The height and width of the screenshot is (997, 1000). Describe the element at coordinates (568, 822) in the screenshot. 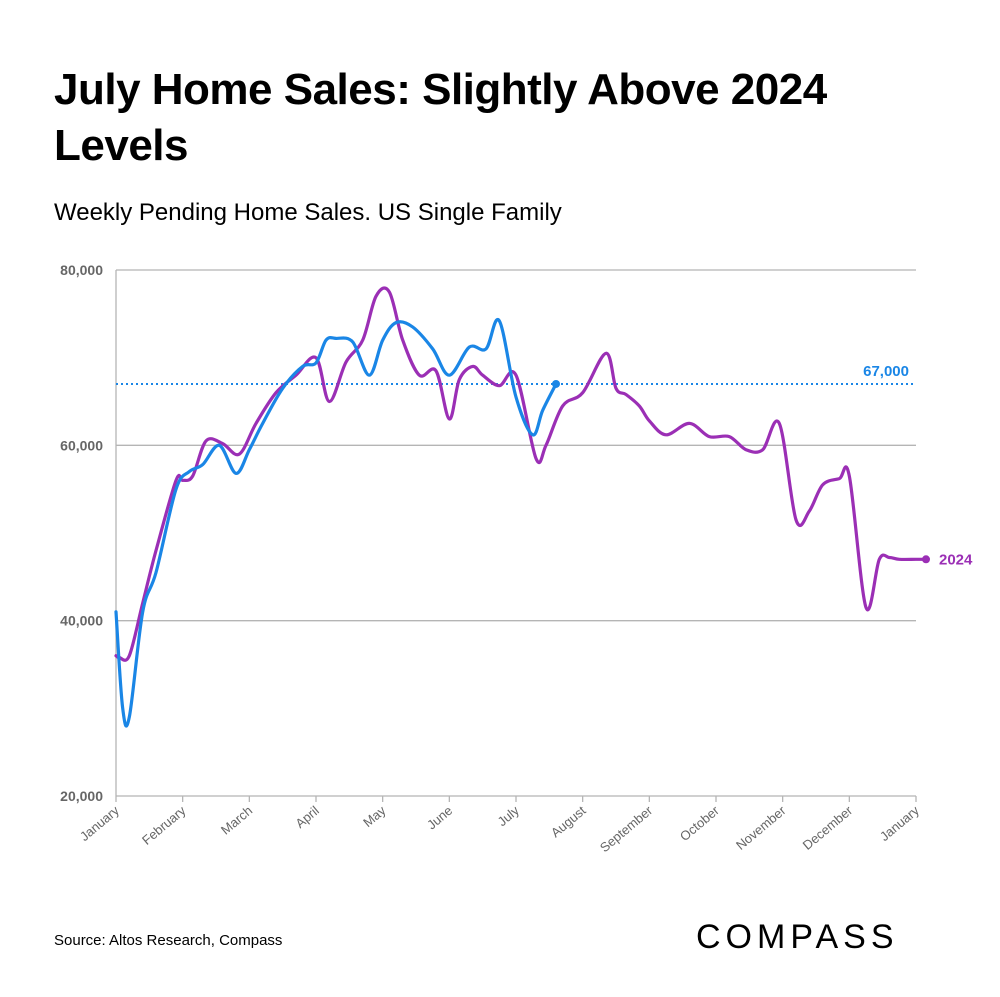

I see `x-tick-label: August` at that location.